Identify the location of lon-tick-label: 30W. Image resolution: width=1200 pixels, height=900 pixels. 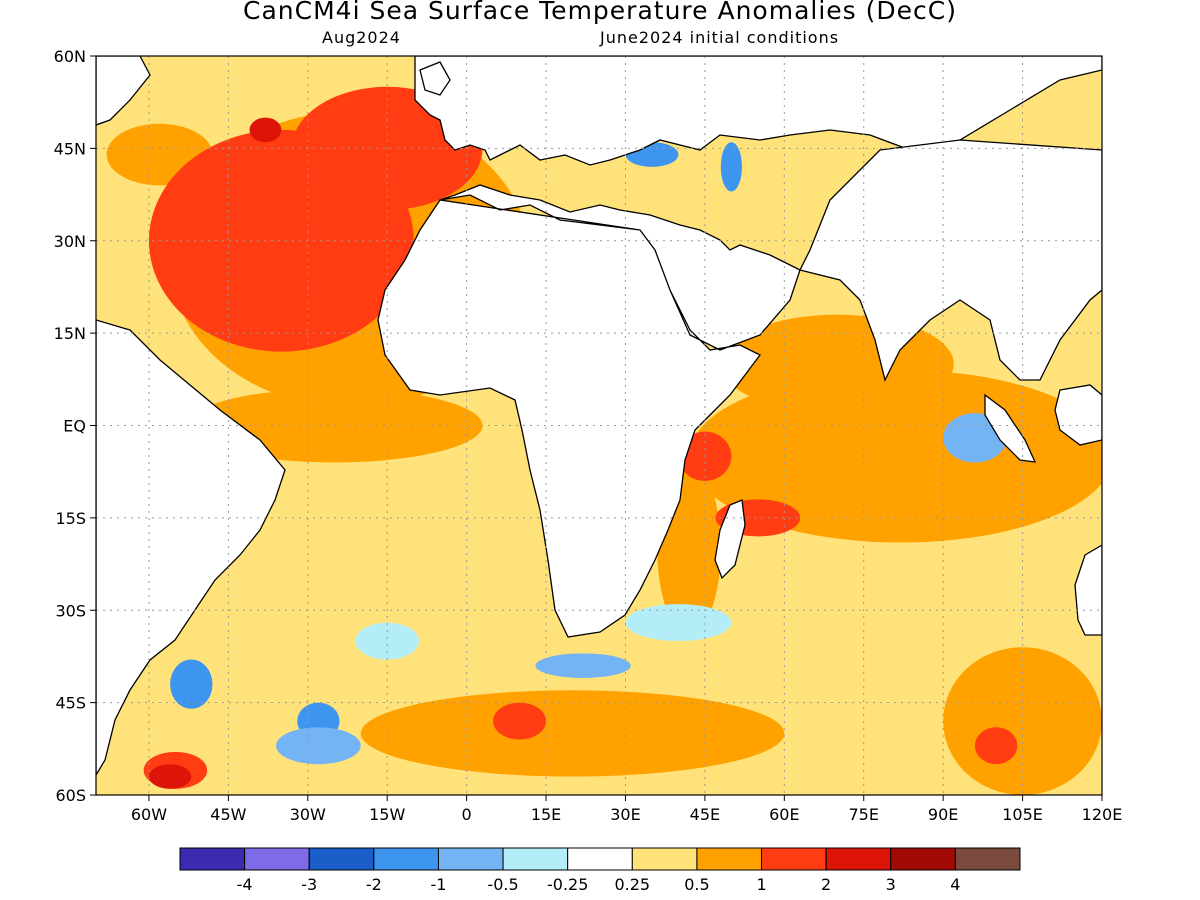
(308, 814).